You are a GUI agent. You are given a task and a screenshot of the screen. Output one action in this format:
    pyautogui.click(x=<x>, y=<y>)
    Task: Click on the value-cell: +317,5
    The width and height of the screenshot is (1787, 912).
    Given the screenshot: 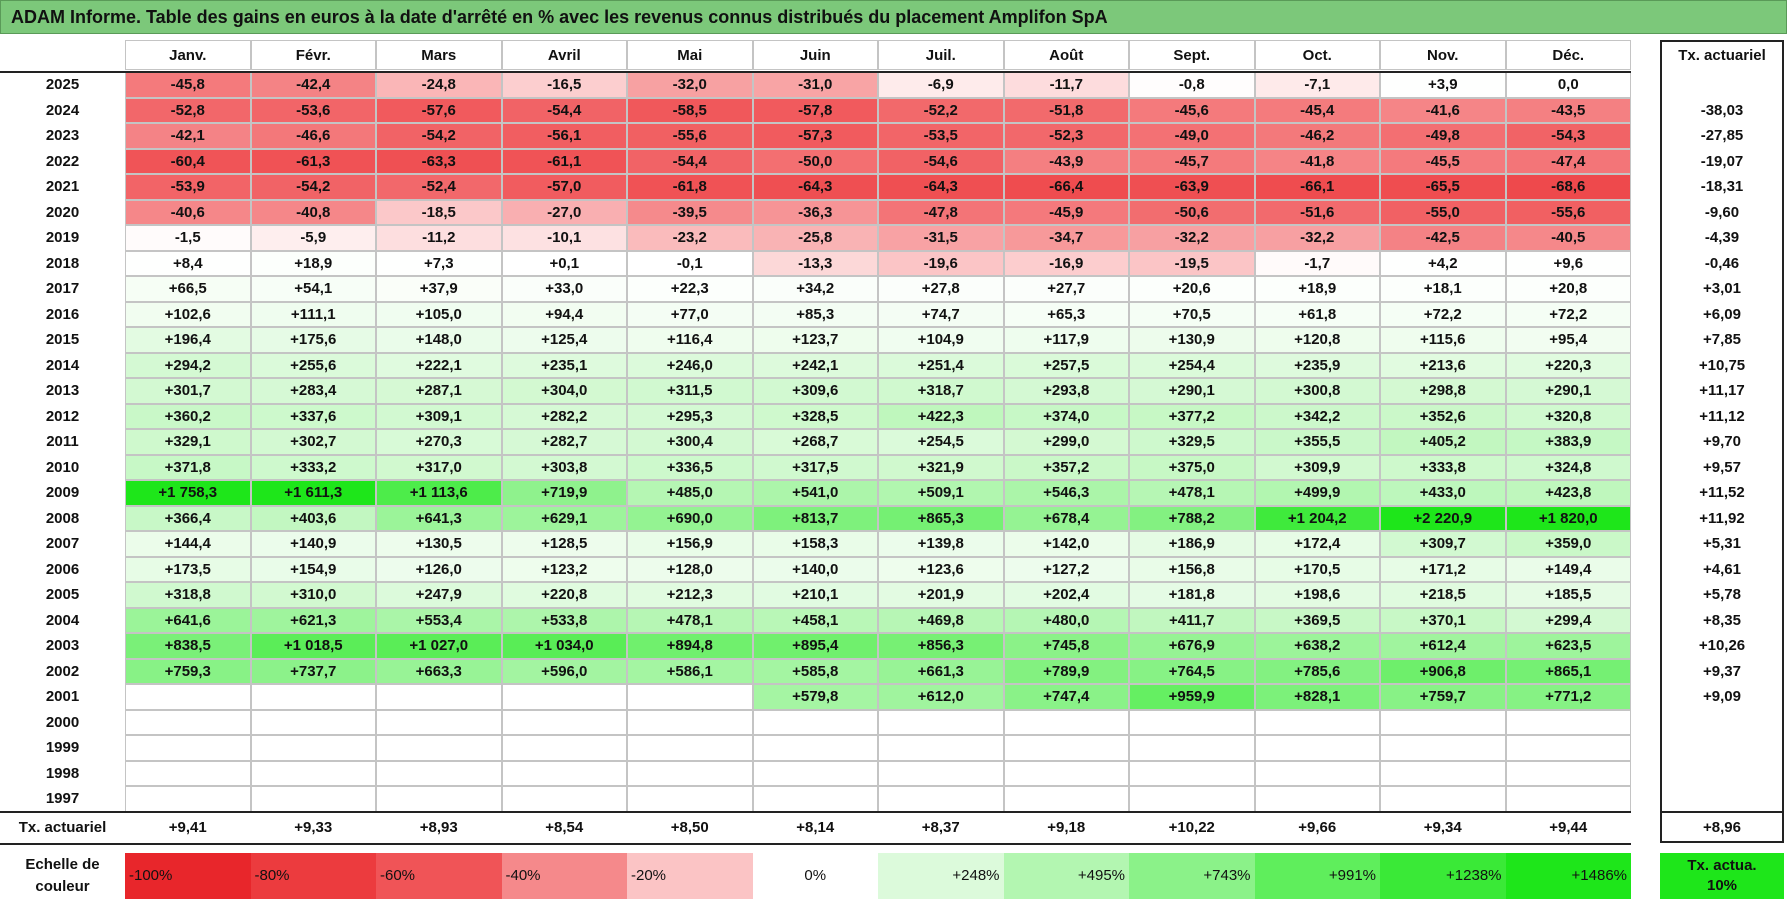 What is the action you would take?
    pyautogui.click(x=815, y=467)
    